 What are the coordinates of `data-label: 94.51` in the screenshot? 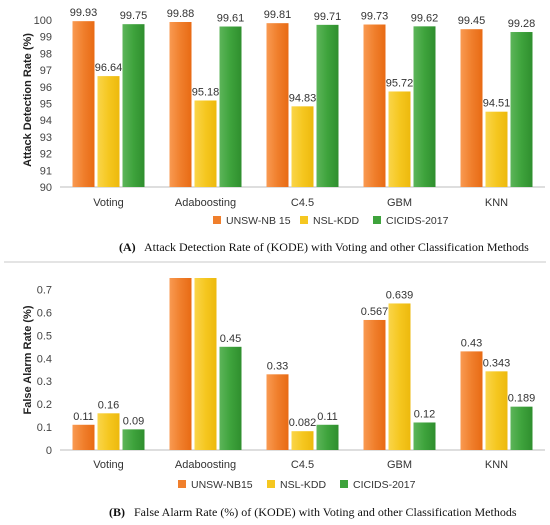 It's located at (497, 104).